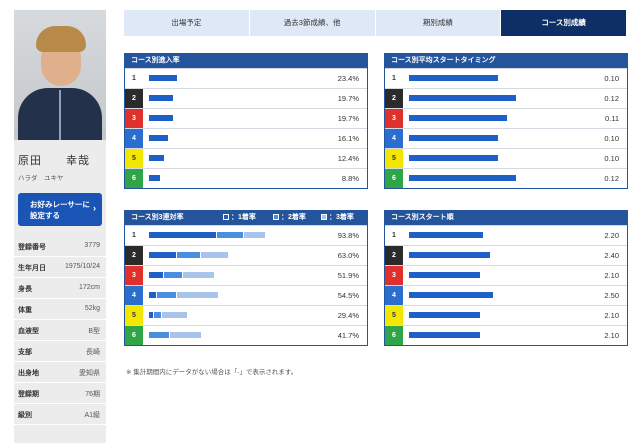 This screenshot has height=443, width=640. Describe the element at coordinates (506, 61) in the screenshot. I see `panel-title: コース別平均スタートタイミング` at that location.